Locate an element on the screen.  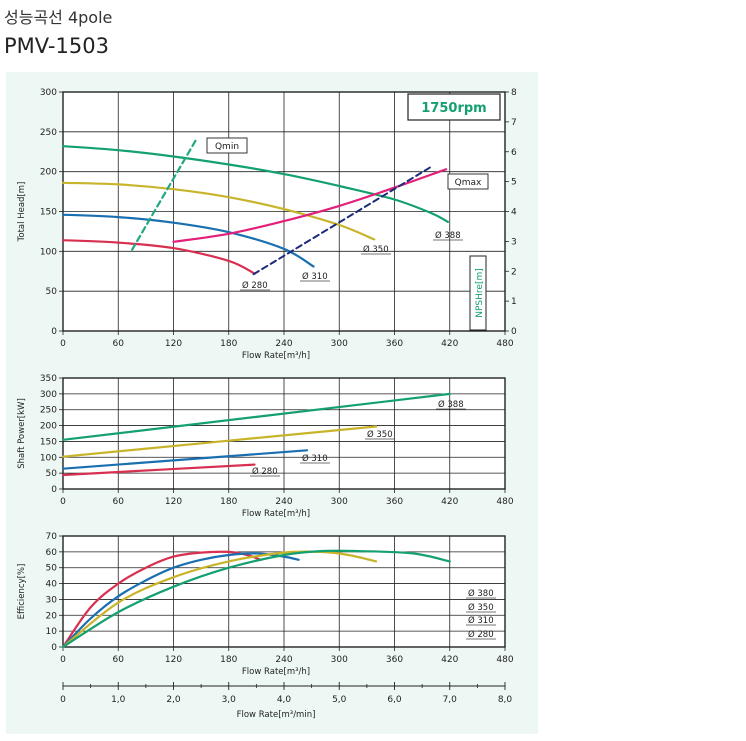
efficiency-x-tick-label: 360 is located at coordinates (394, 660).